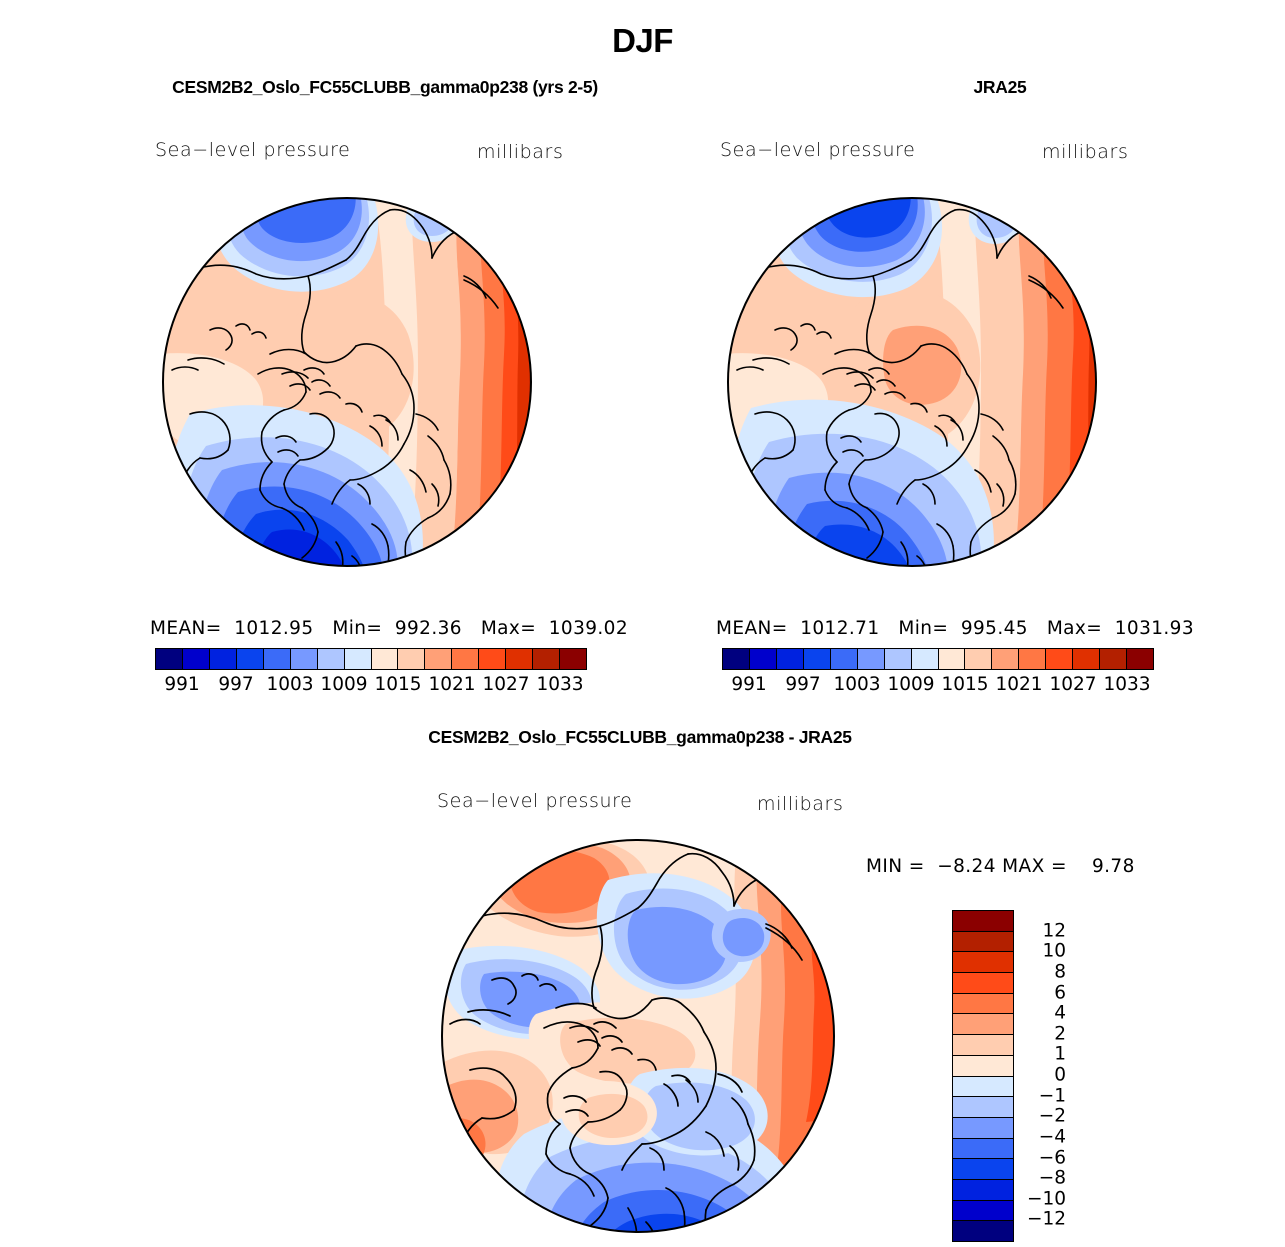 The width and height of the screenshot is (1285, 1247). What do you see at coordinates (642, 40) in the screenshot?
I see `figure-season-title: DJF` at bounding box center [642, 40].